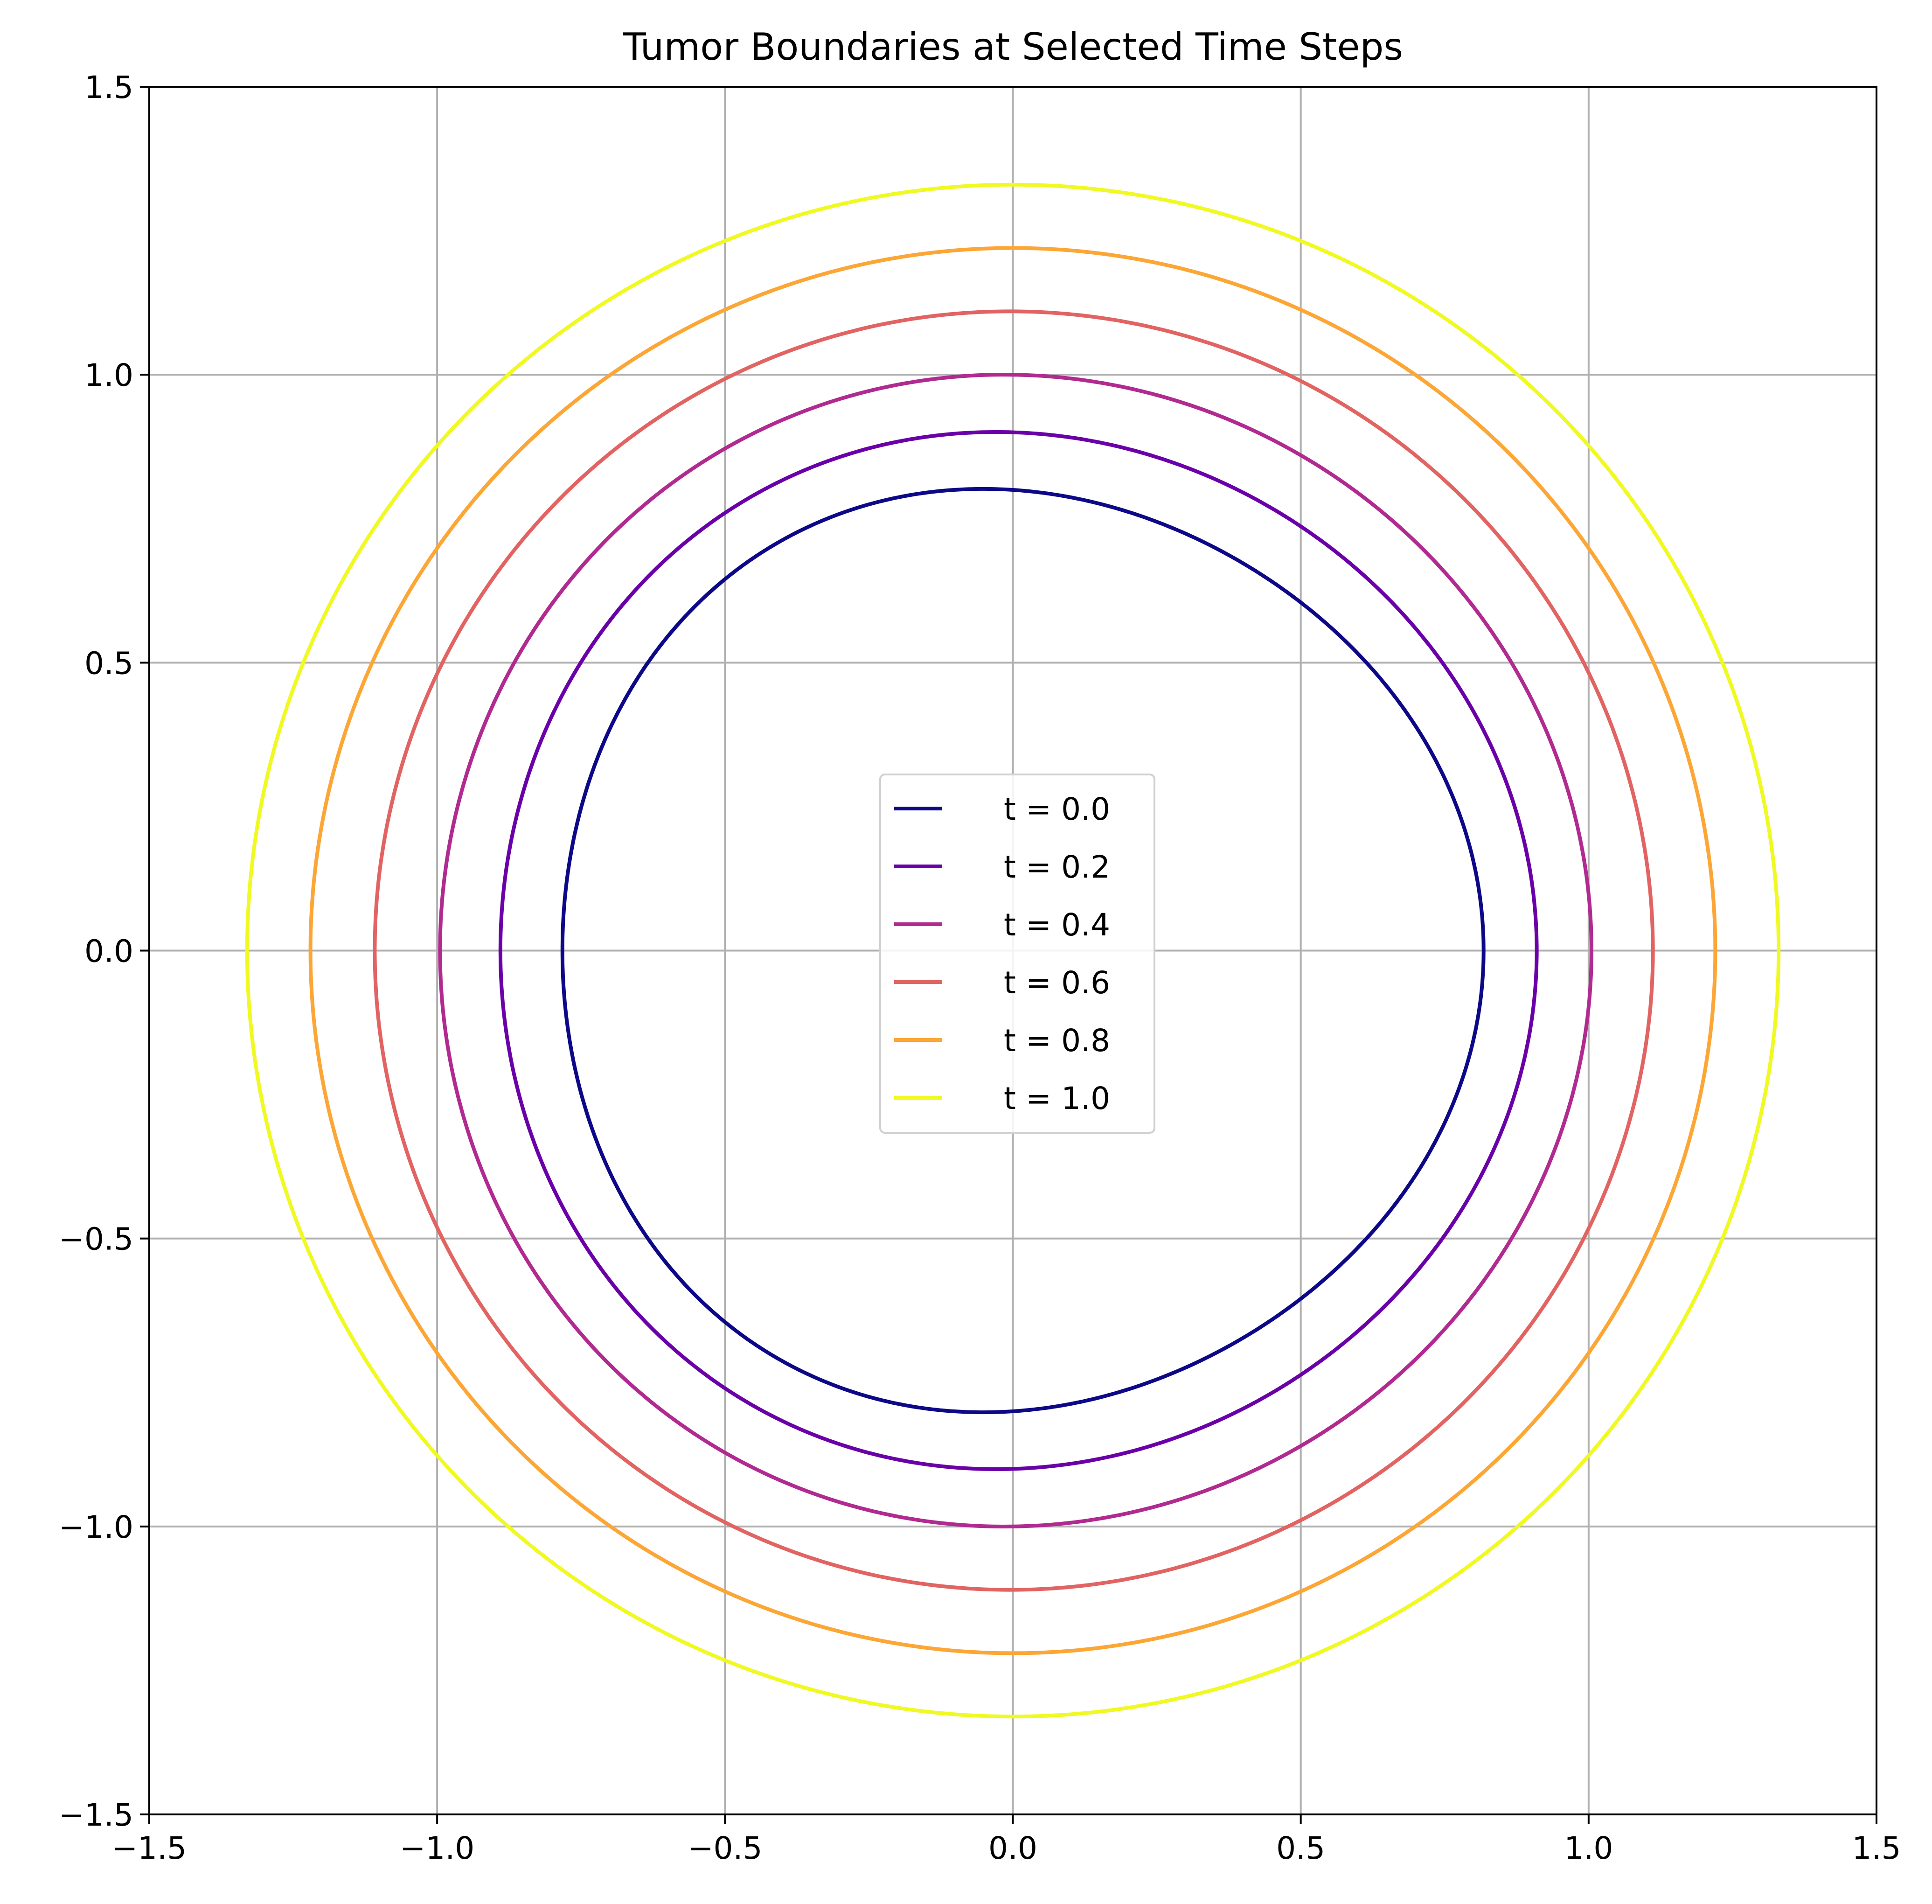 The width and height of the screenshot is (1932, 1904). Describe the element at coordinates (1013, 47) in the screenshot. I see `chart-title: Tumor Boundaries at Selected Time Steps` at that location.